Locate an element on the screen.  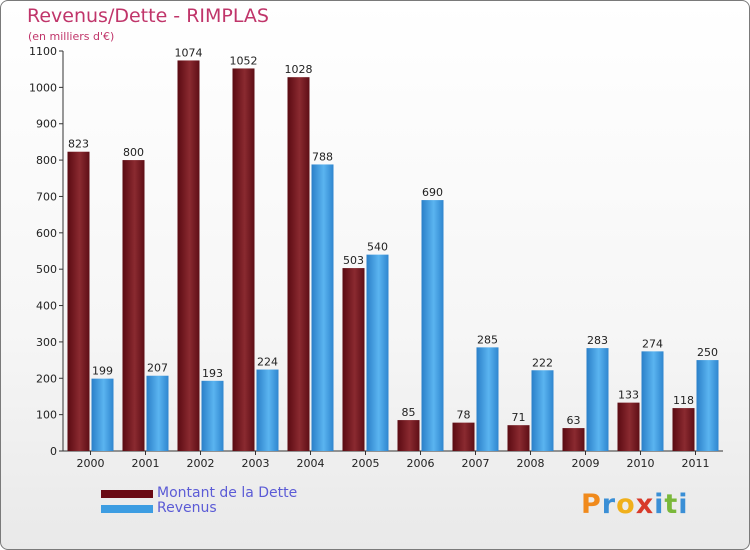
legend-label-revenus: Revenus is located at coordinates (187, 508).